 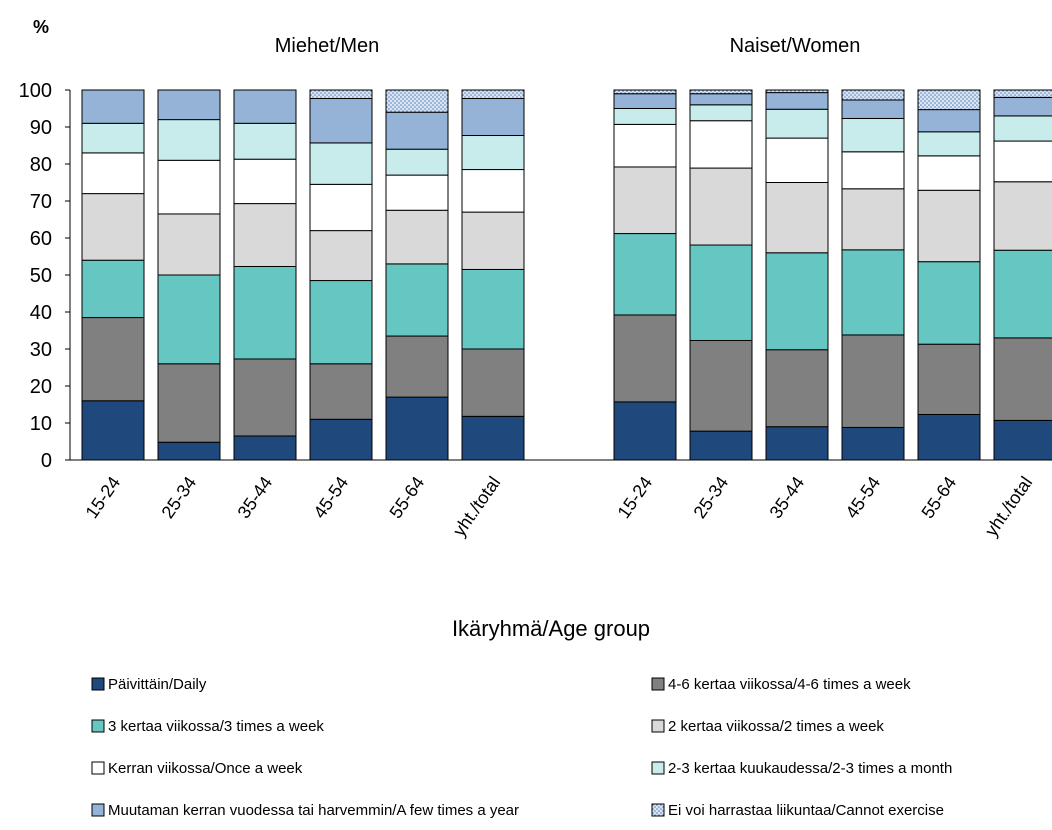 What do you see at coordinates (41, 165) in the screenshot?
I see `y-tick-label: 80` at bounding box center [41, 165].